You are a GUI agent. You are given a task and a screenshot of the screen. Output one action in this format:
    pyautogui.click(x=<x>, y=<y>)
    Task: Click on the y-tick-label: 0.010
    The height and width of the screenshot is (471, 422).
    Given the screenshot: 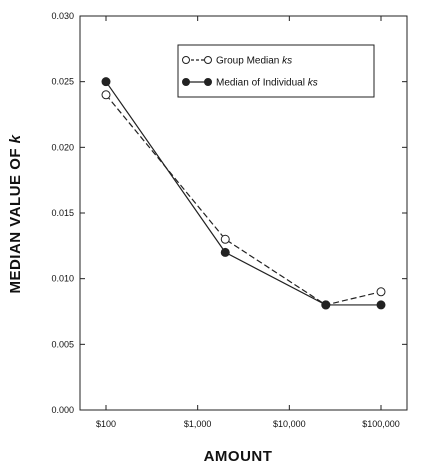 What is the action you would take?
    pyautogui.click(x=62, y=279)
    